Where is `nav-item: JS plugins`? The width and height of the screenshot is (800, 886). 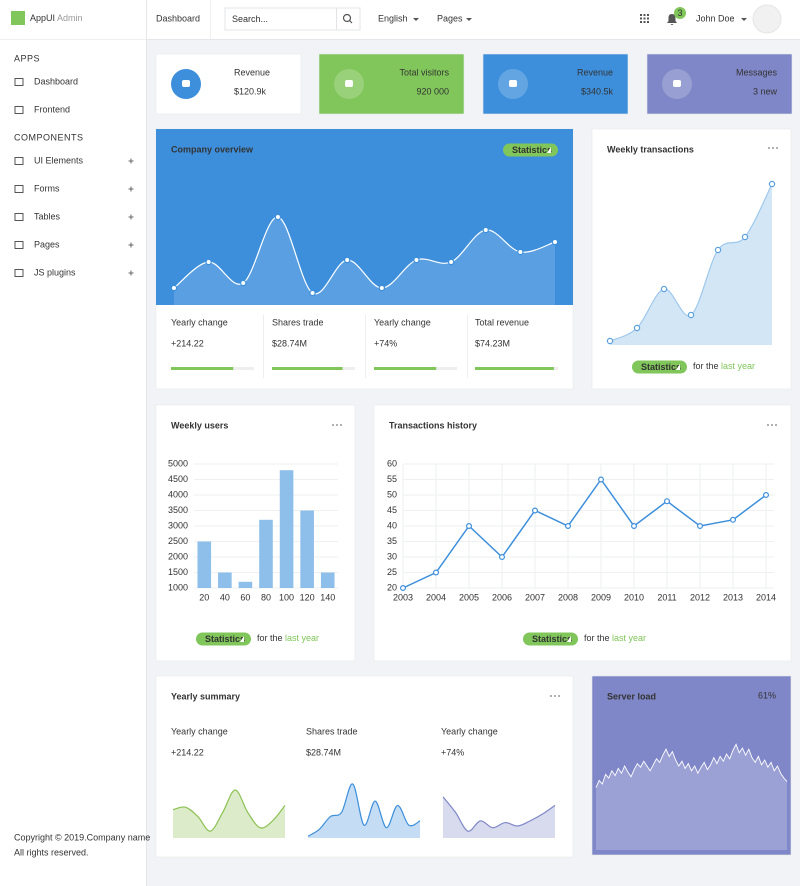 nav-item: JS plugins is located at coordinates (55, 272).